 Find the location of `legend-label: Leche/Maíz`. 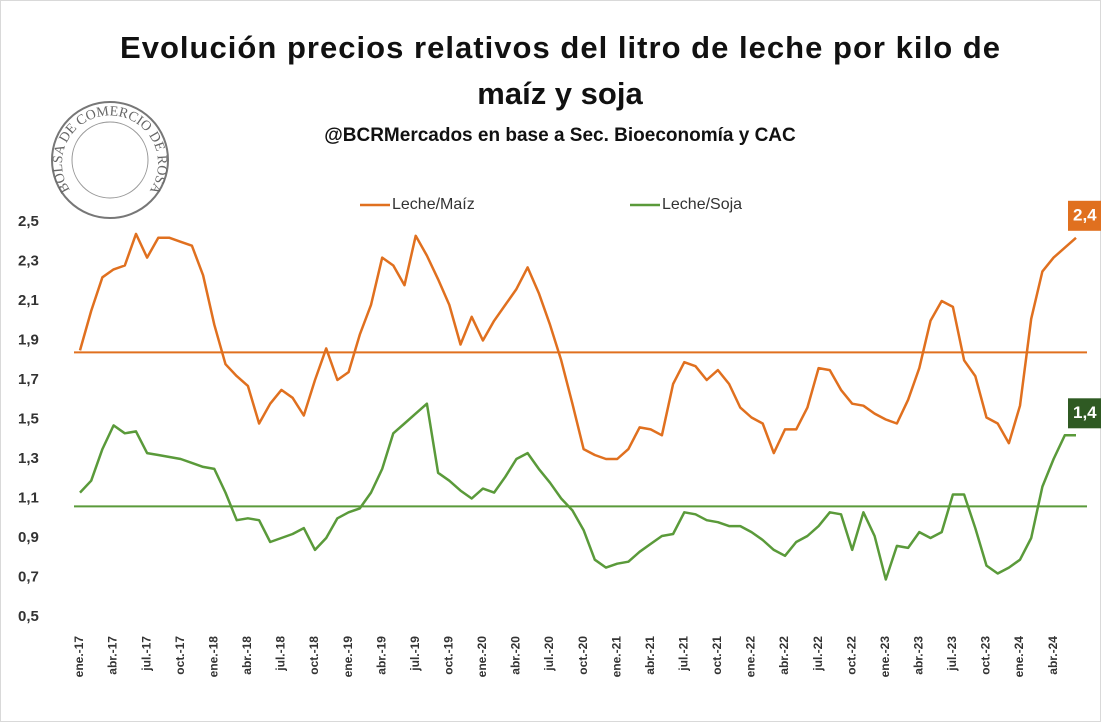

legend-label: Leche/Maíz is located at coordinates (433, 204).